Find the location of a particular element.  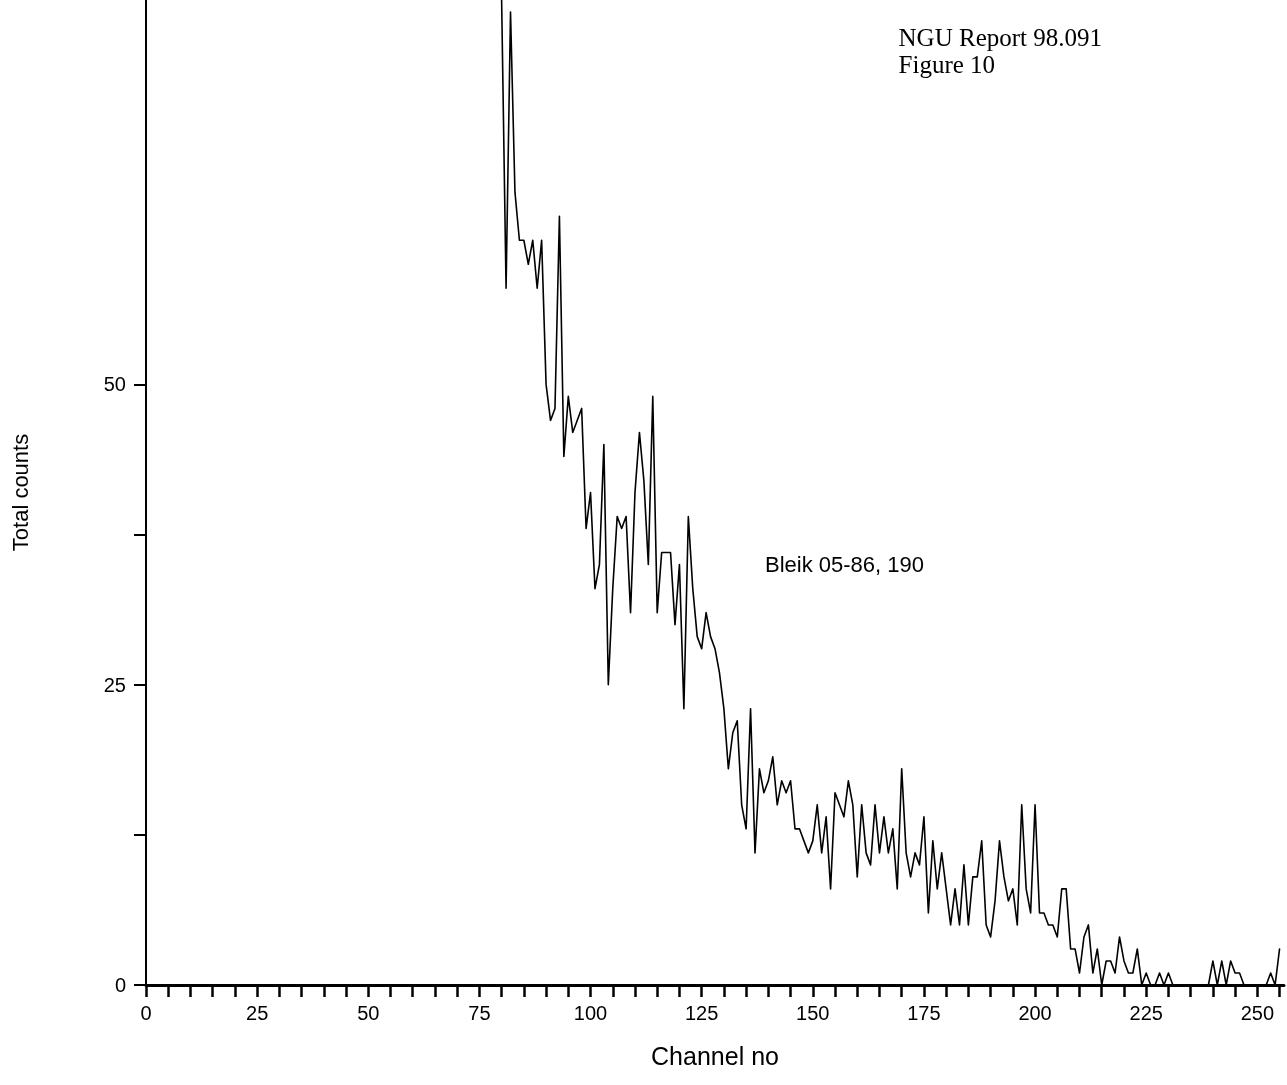

x-tick-label: 75 is located at coordinates (479, 1013).